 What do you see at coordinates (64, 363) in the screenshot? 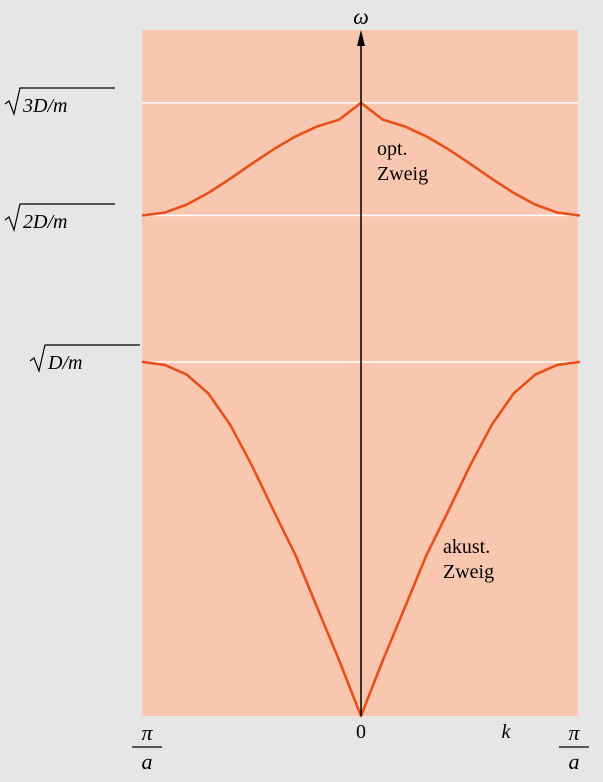
I see `sqrt-radicand-3: D/m` at bounding box center [64, 363].